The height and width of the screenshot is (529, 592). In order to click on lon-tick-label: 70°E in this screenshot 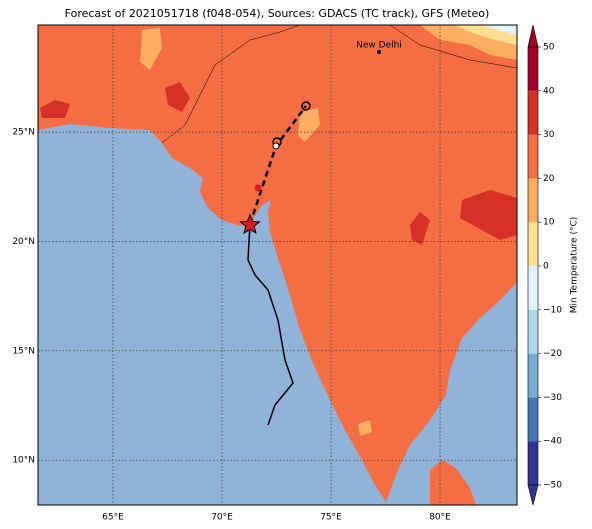, I will do `click(222, 518)`.